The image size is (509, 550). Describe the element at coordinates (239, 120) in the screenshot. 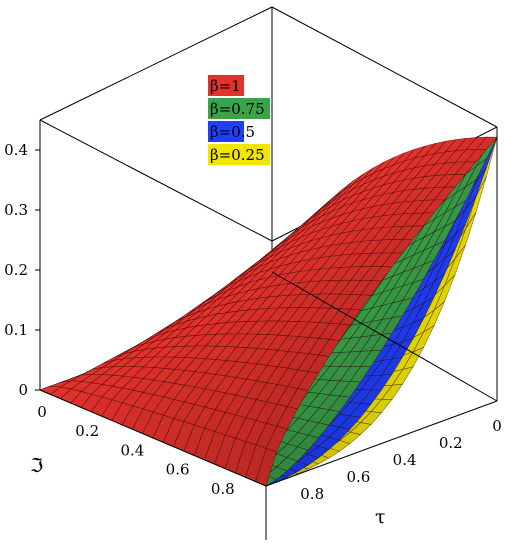

I see `legend: β=1 β=0.75 β=0.5 β=0.25` at that location.